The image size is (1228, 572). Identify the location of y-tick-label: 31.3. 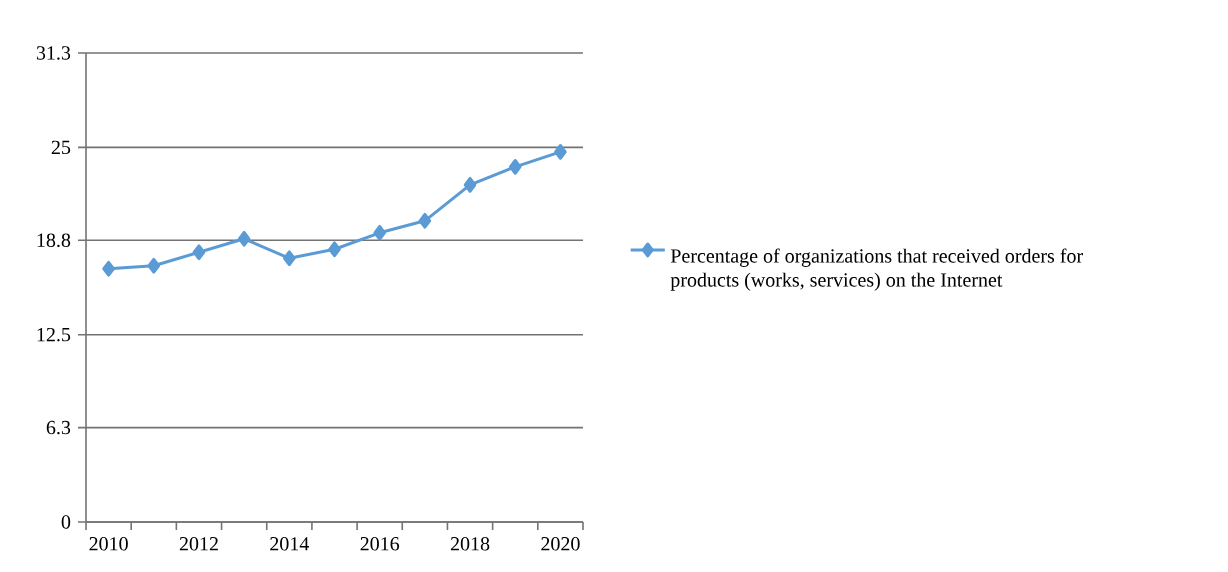
(53, 53).